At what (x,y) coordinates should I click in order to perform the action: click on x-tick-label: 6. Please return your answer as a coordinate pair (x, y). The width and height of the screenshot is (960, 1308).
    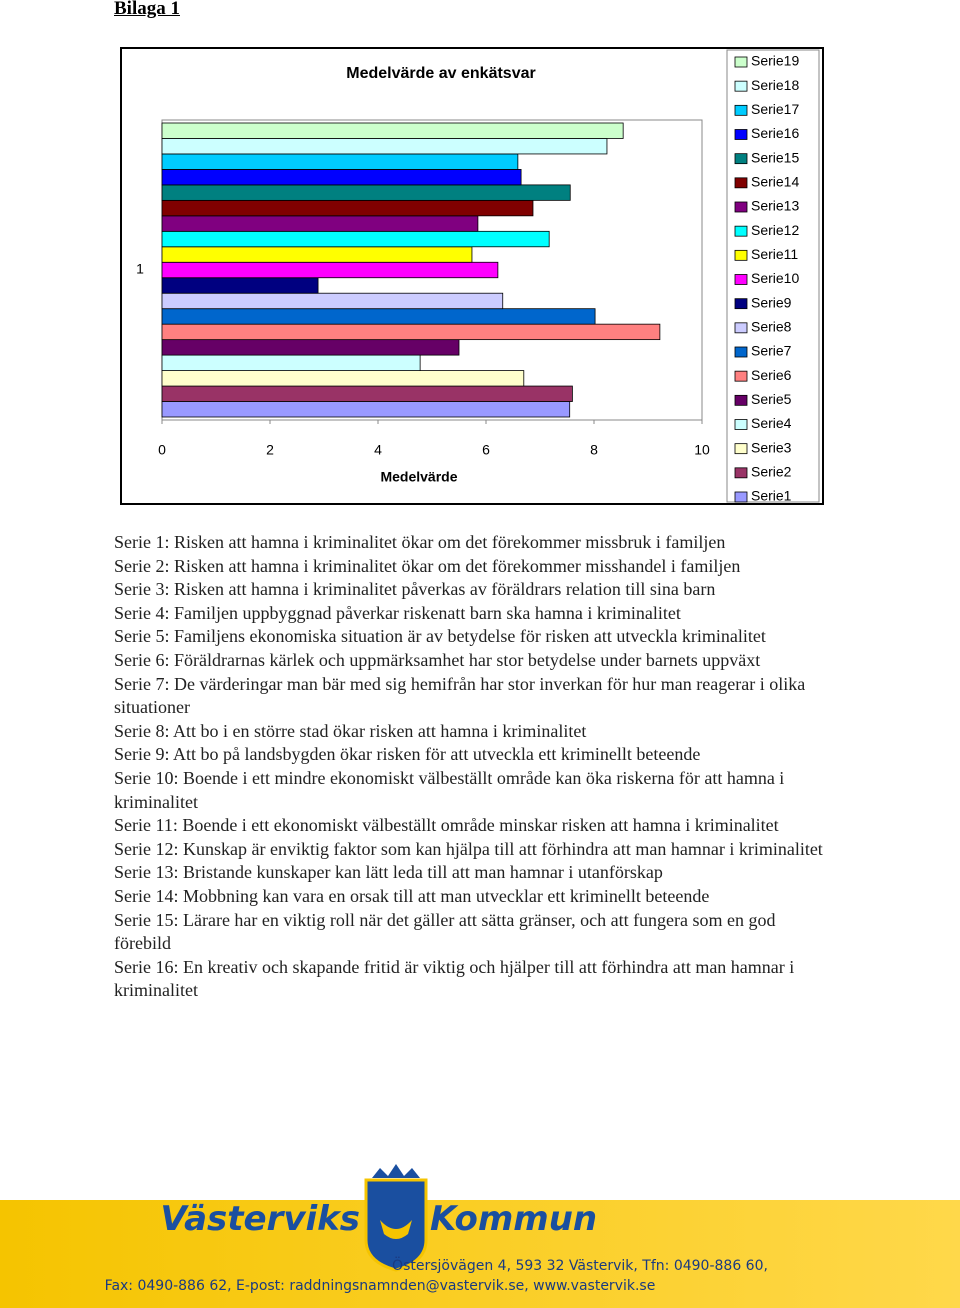
    Looking at the image, I should click on (486, 450).